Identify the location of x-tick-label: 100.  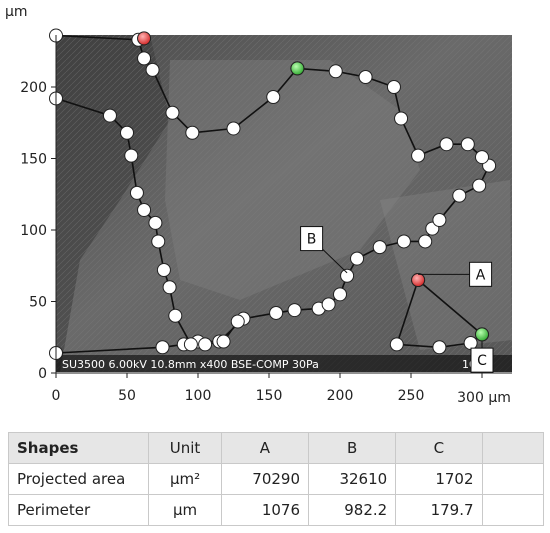
(198, 396).